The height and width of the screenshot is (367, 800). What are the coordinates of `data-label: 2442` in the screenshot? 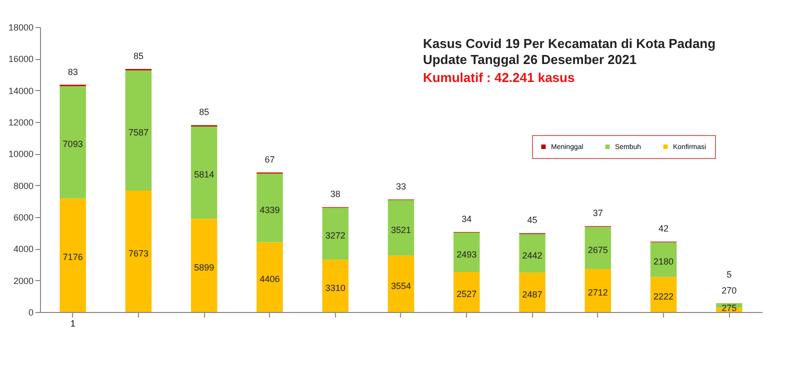 It's located at (532, 255).